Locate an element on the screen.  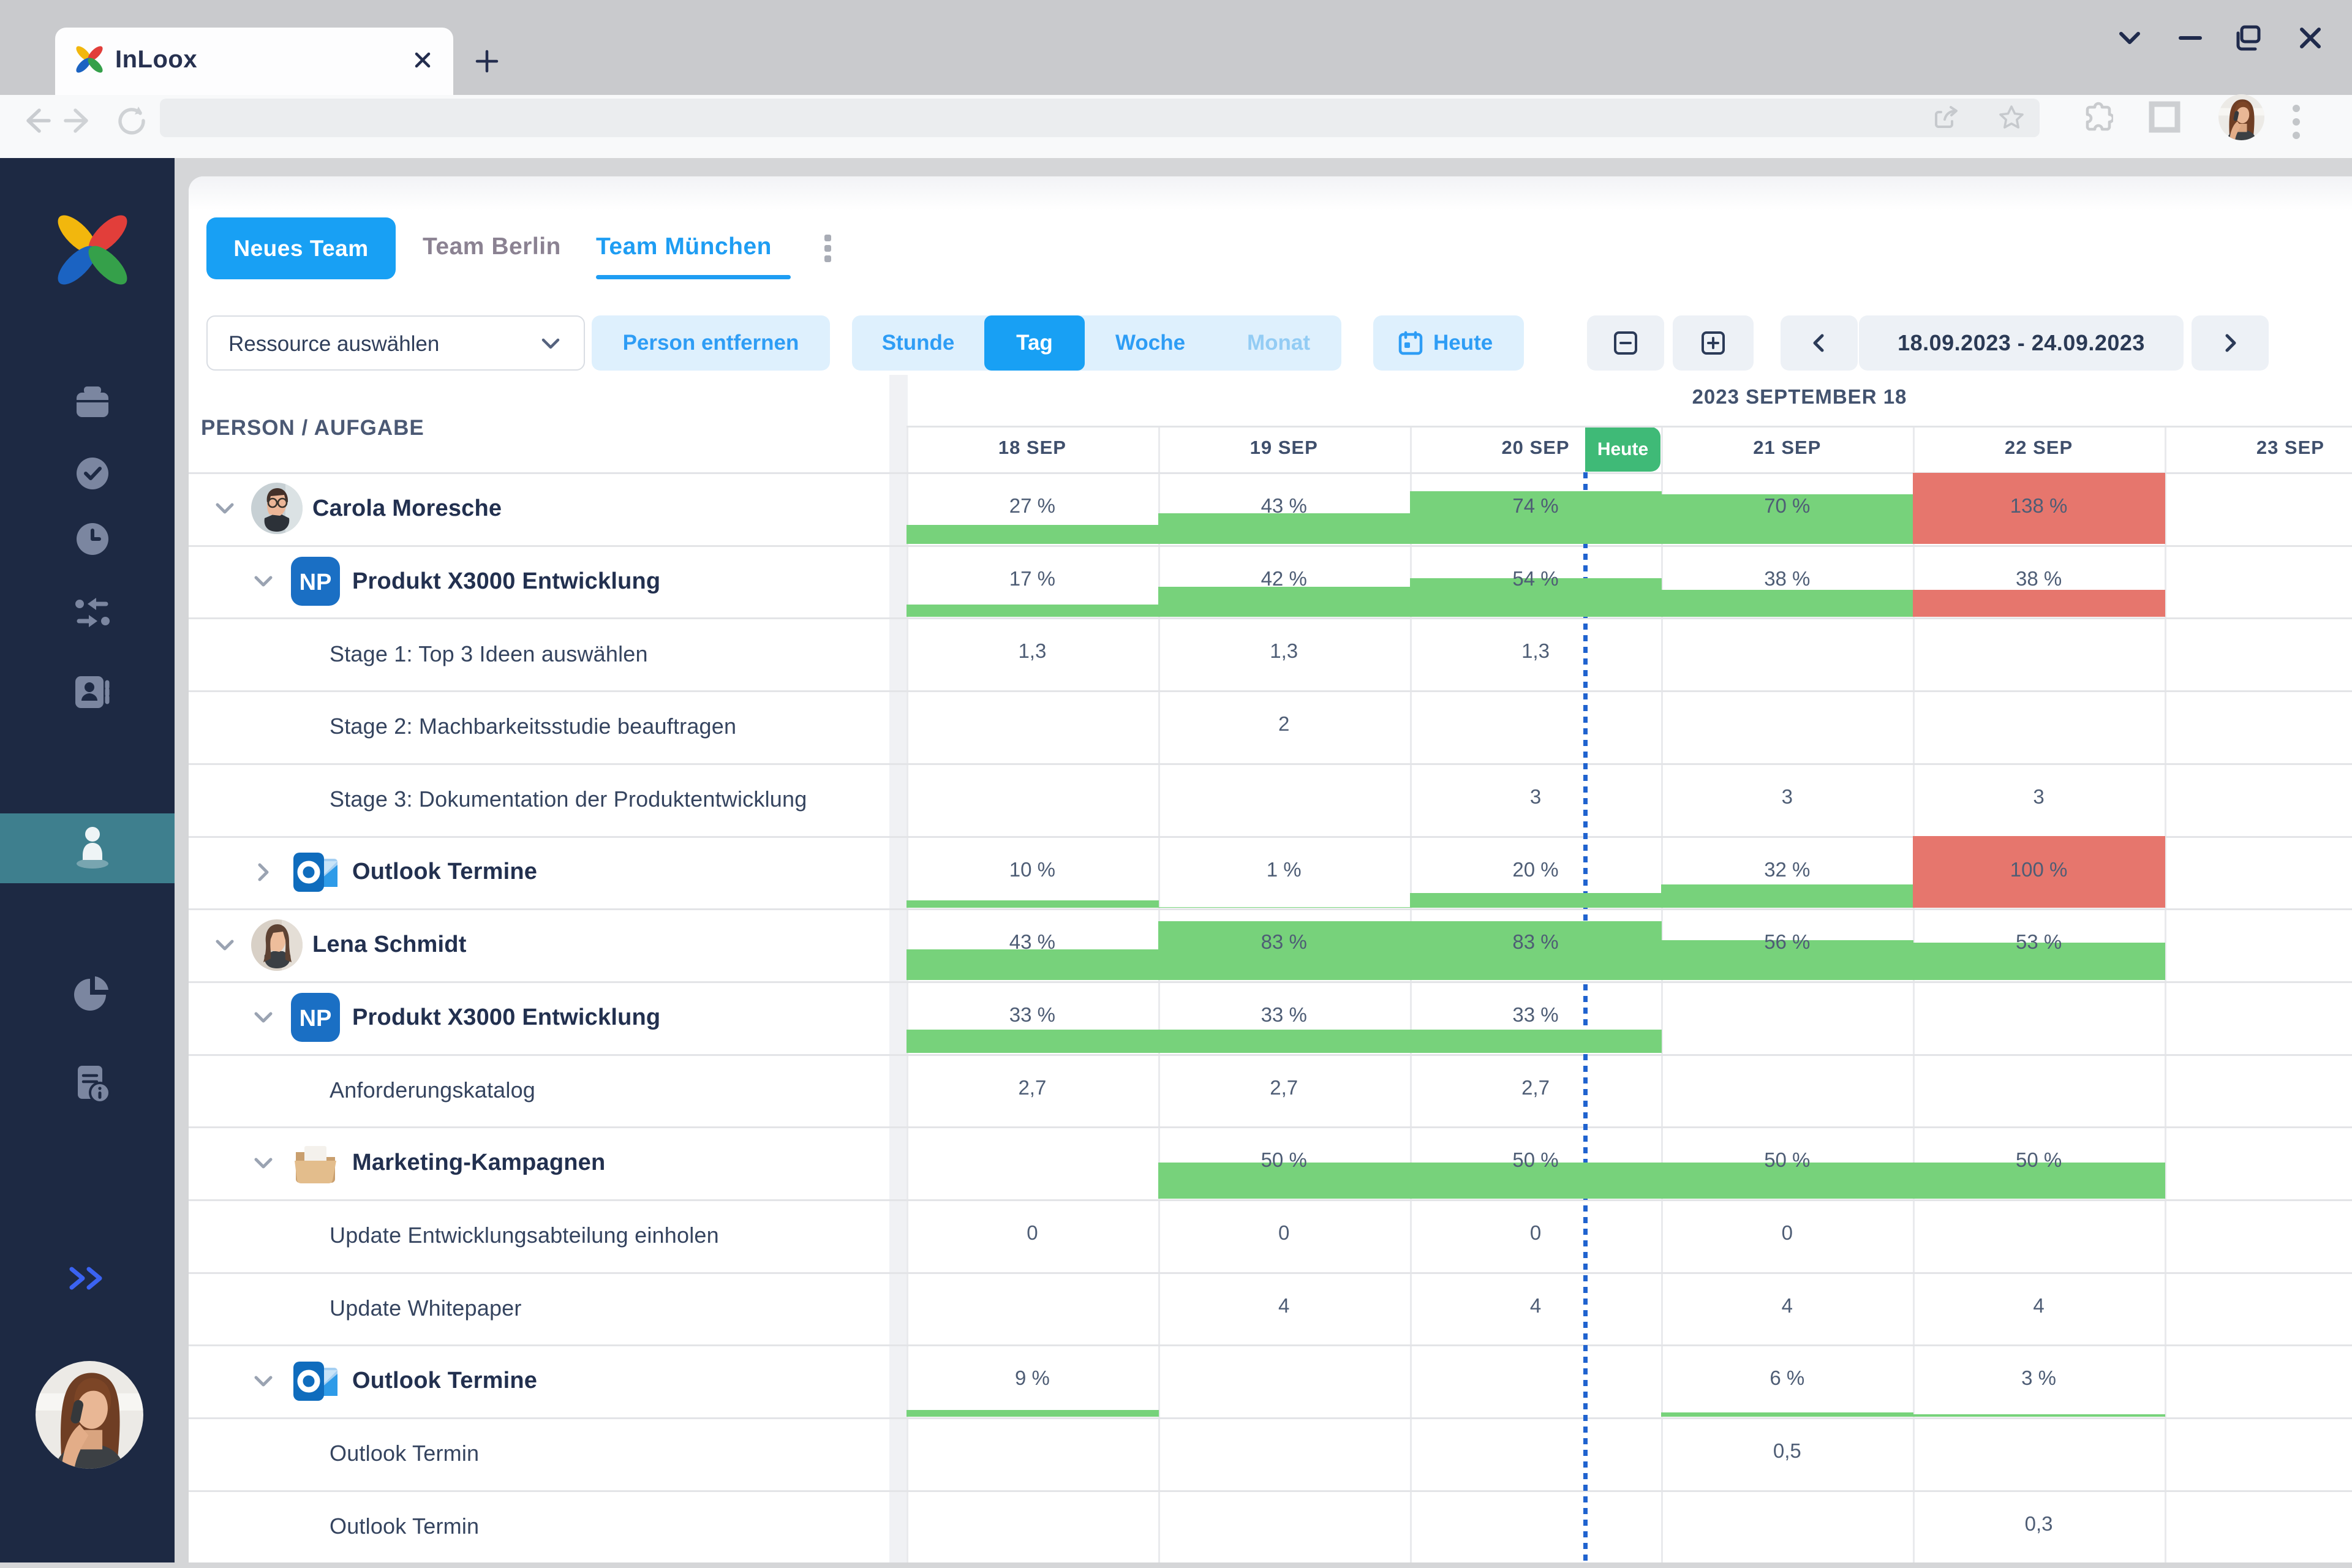
sidebar-item-time is located at coordinates (92, 539).